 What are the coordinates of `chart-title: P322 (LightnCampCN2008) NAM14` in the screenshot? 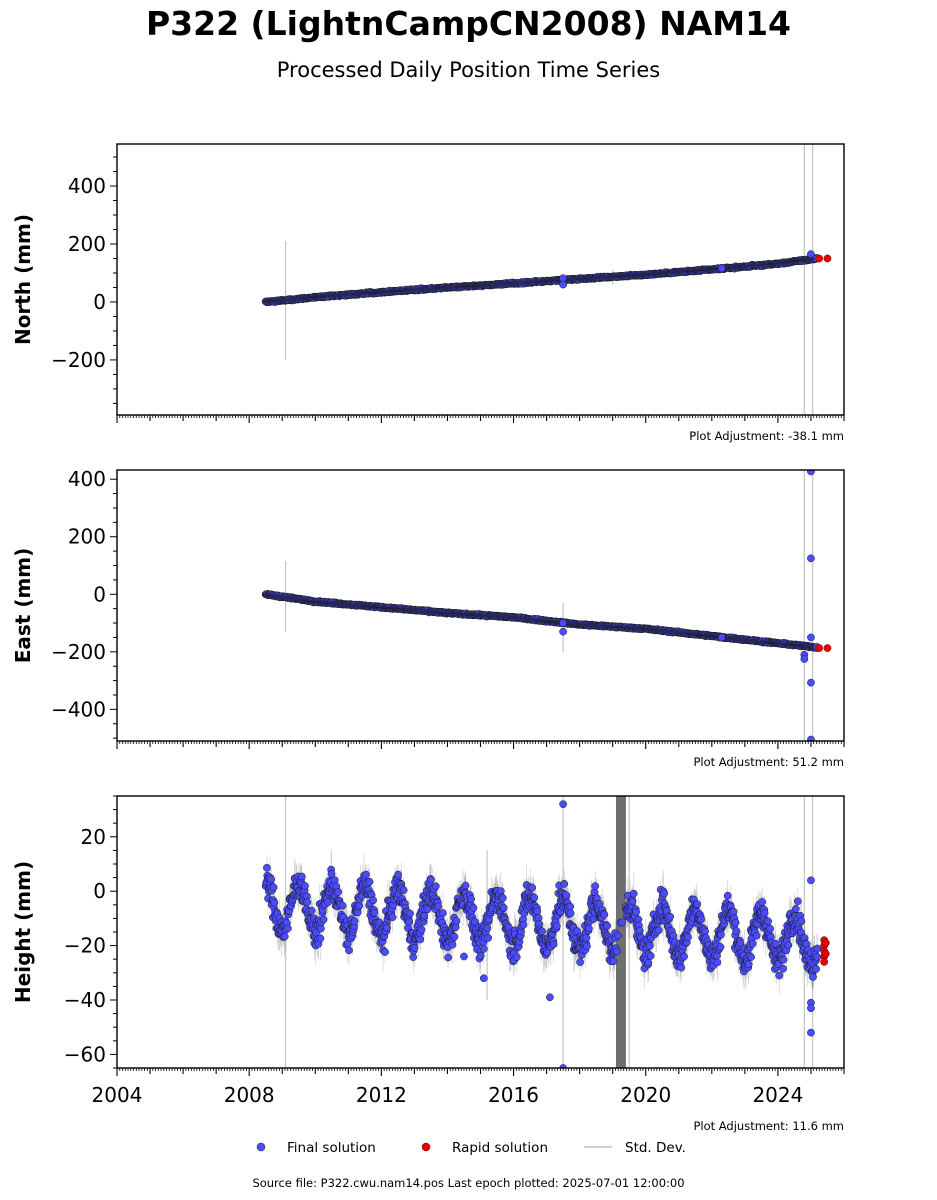 It's located at (468, 23).